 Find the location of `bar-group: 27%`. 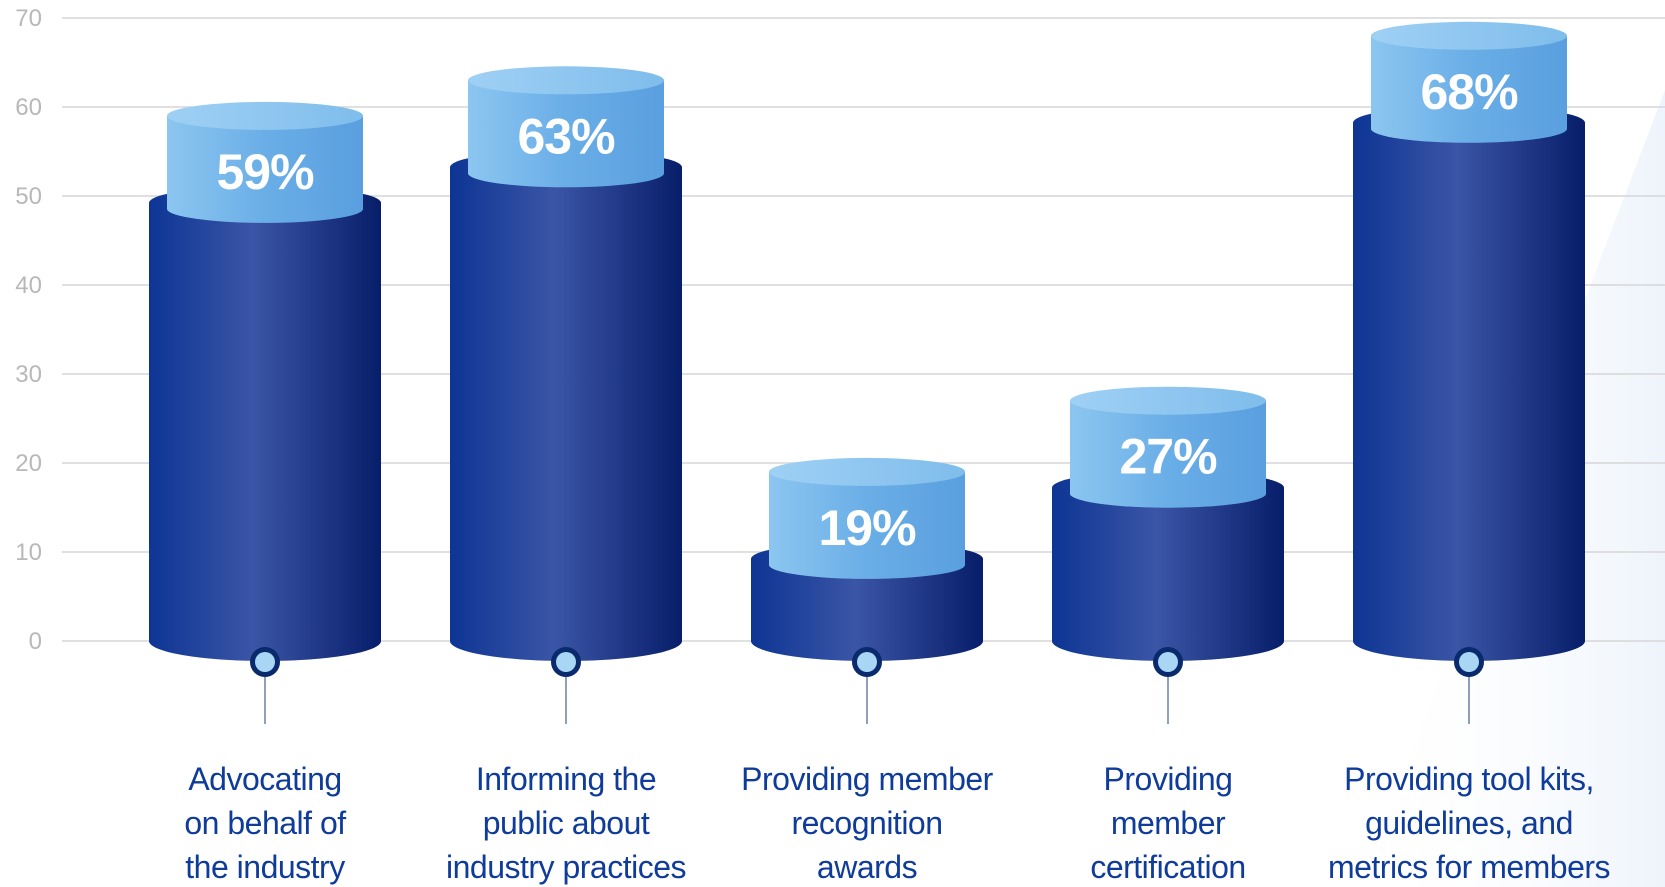

bar-group: 27% is located at coordinates (1168, 555).